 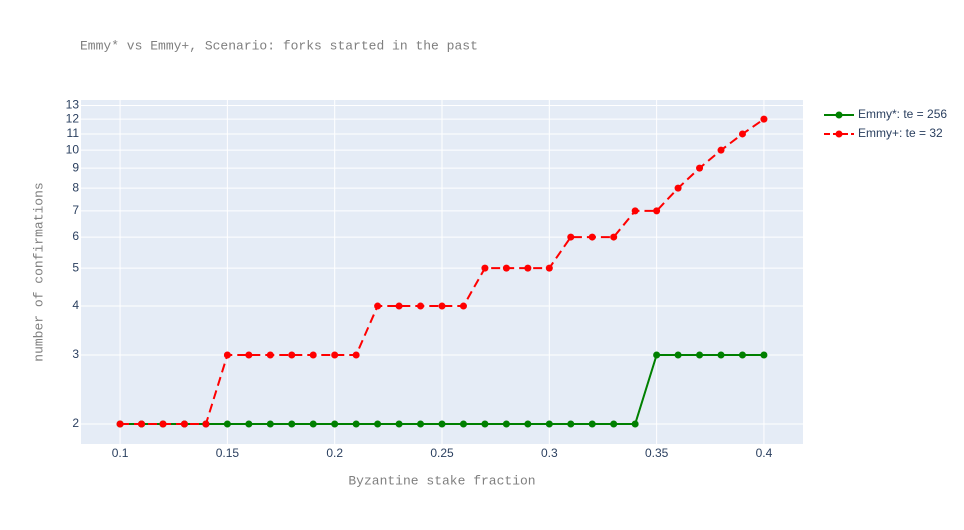 What do you see at coordinates (75, 167) in the screenshot?
I see `y-tick-label: 9` at bounding box center [75, 167].